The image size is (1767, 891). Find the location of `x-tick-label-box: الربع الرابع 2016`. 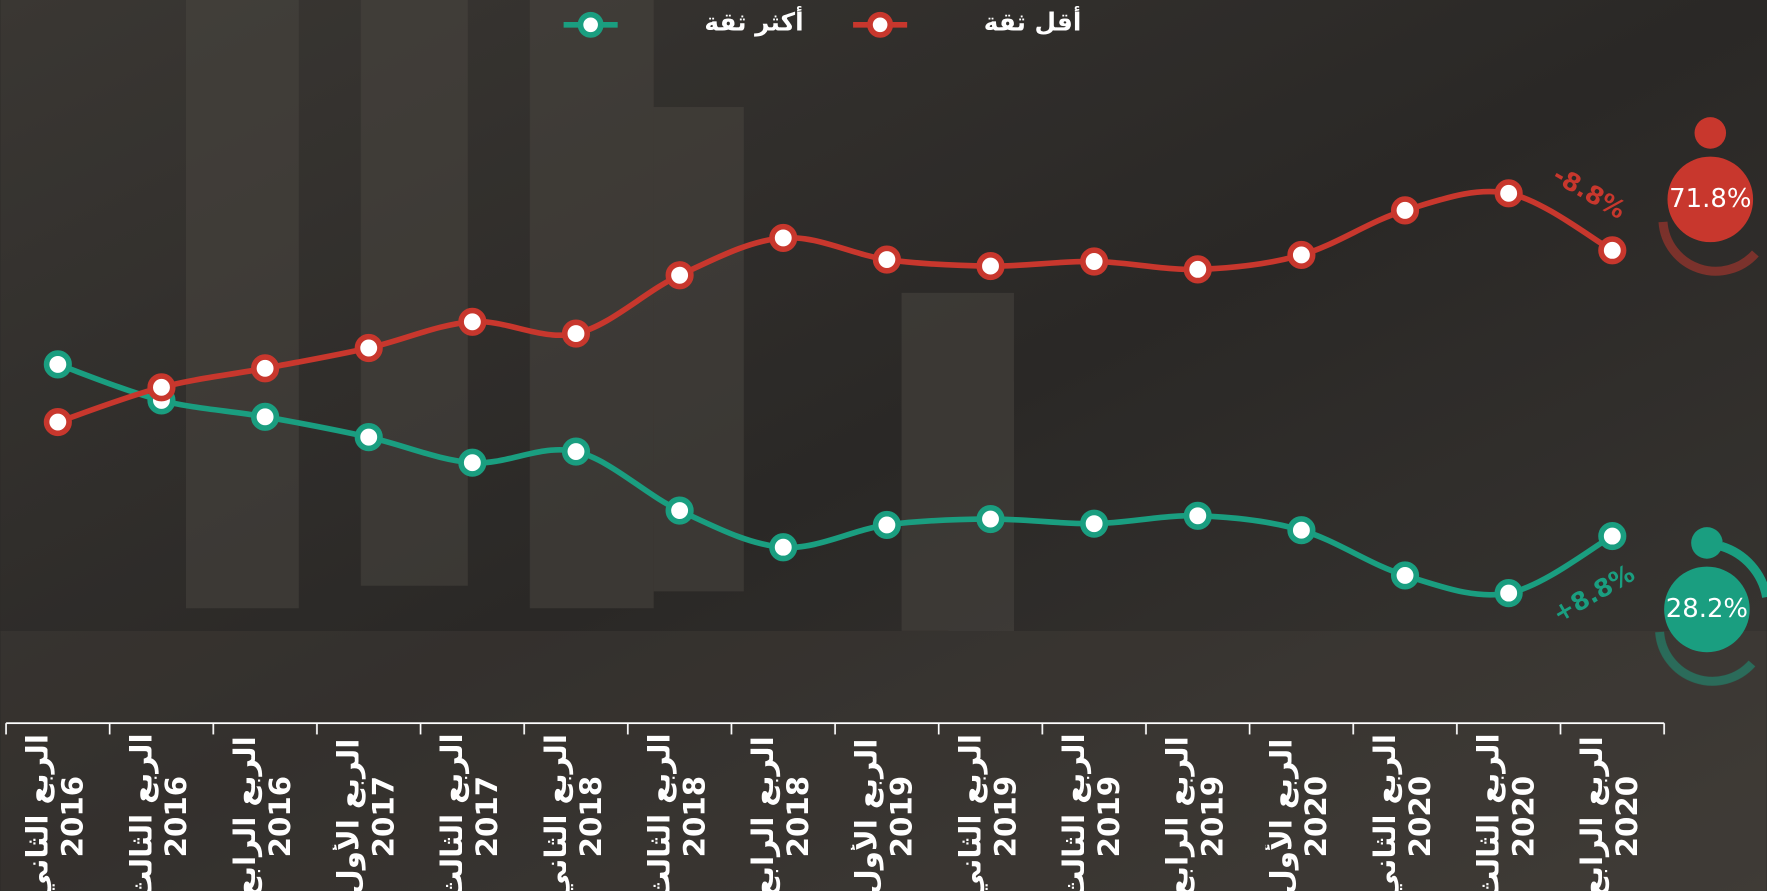

x-tick-label-box: الربع الرابع 2016 is located at coordinates (263, 813).